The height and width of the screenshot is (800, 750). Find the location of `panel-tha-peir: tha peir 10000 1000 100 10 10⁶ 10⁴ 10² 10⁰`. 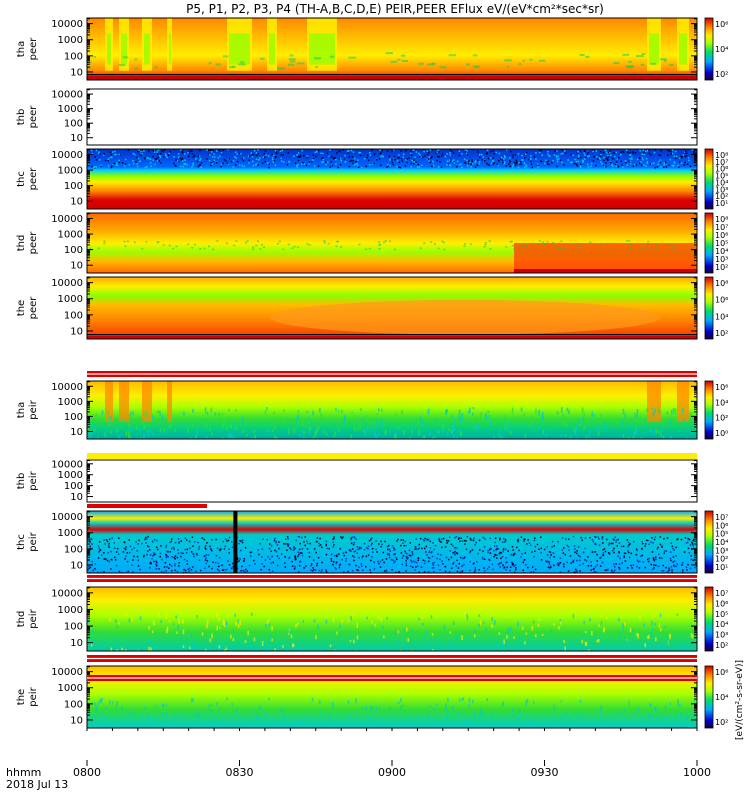

panel-tha-peir: tha peir 10000 1000 100 10 10⁶ 10⁴ 10² 10⁰ is located at coordinates (372, 410).